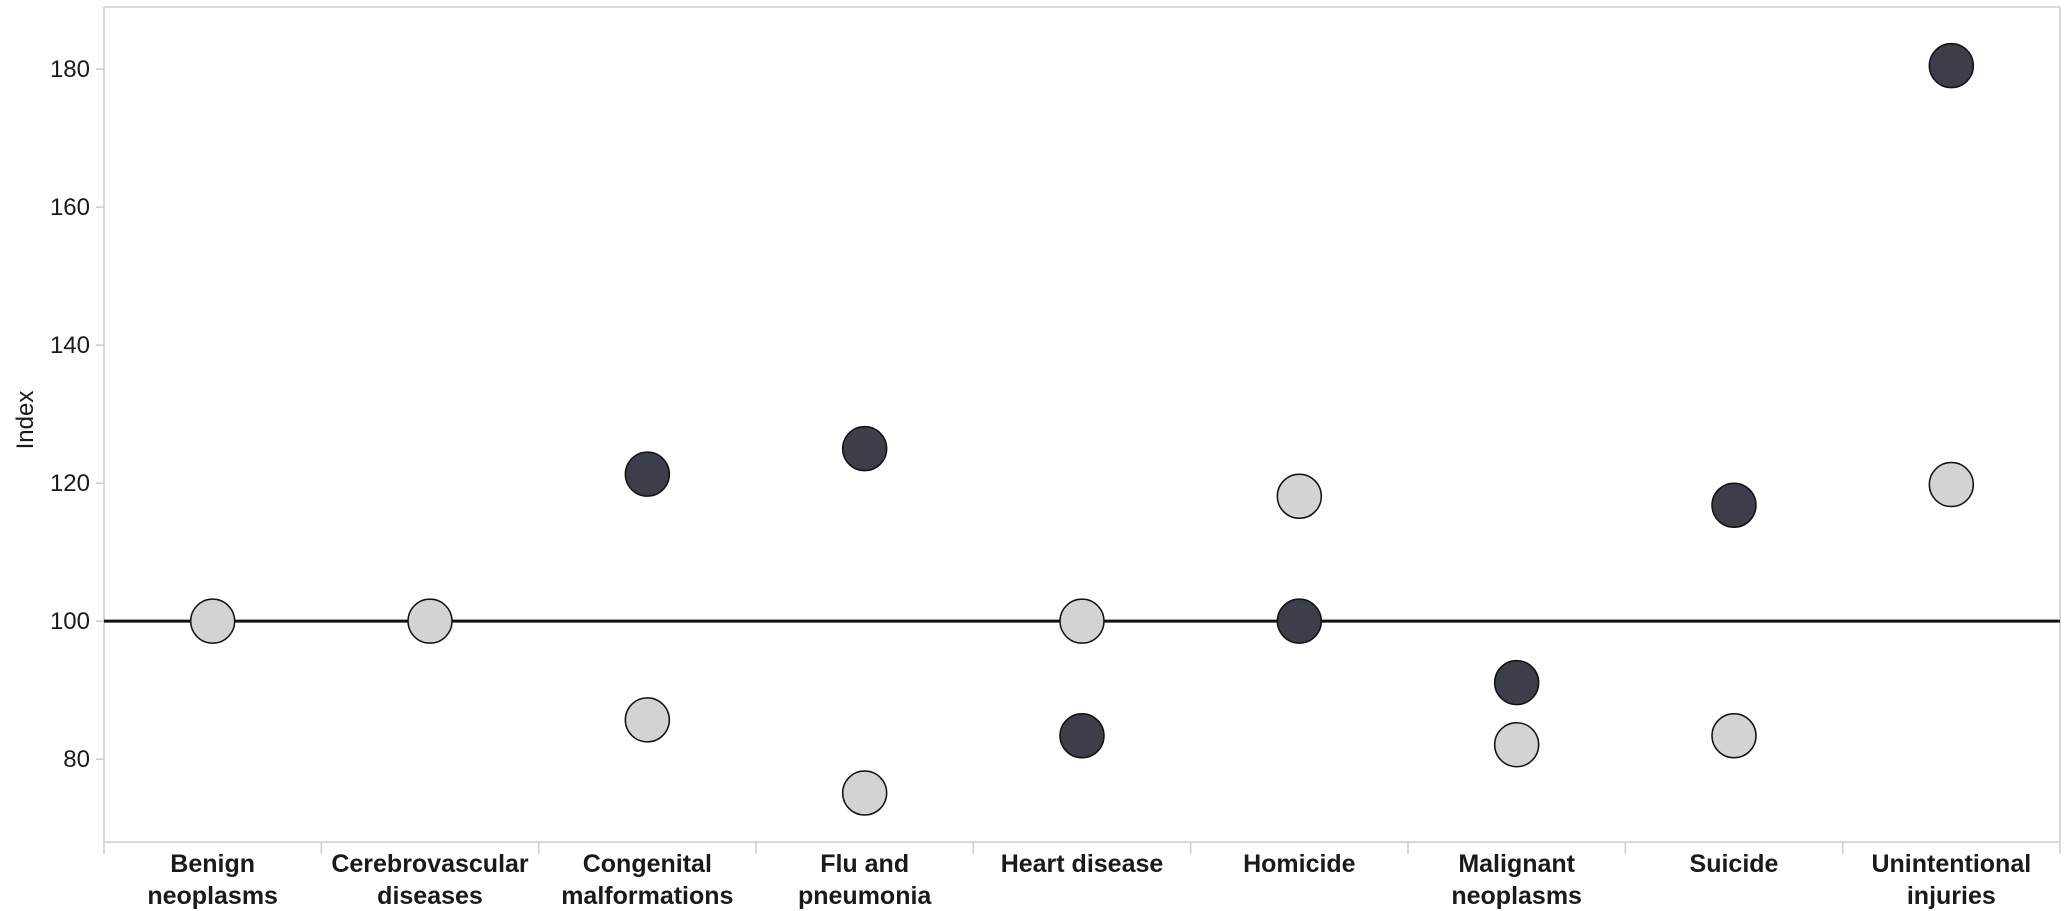 This screenshot has height=911, width=2070. Describe the element at coordinates (25, 420) in the screenshot. I see `y-axis-title: Index` at that location.